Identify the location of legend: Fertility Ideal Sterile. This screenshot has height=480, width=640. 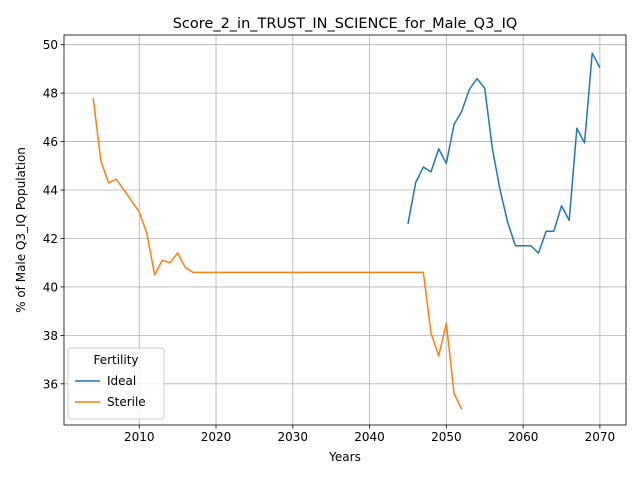
(116, 383).